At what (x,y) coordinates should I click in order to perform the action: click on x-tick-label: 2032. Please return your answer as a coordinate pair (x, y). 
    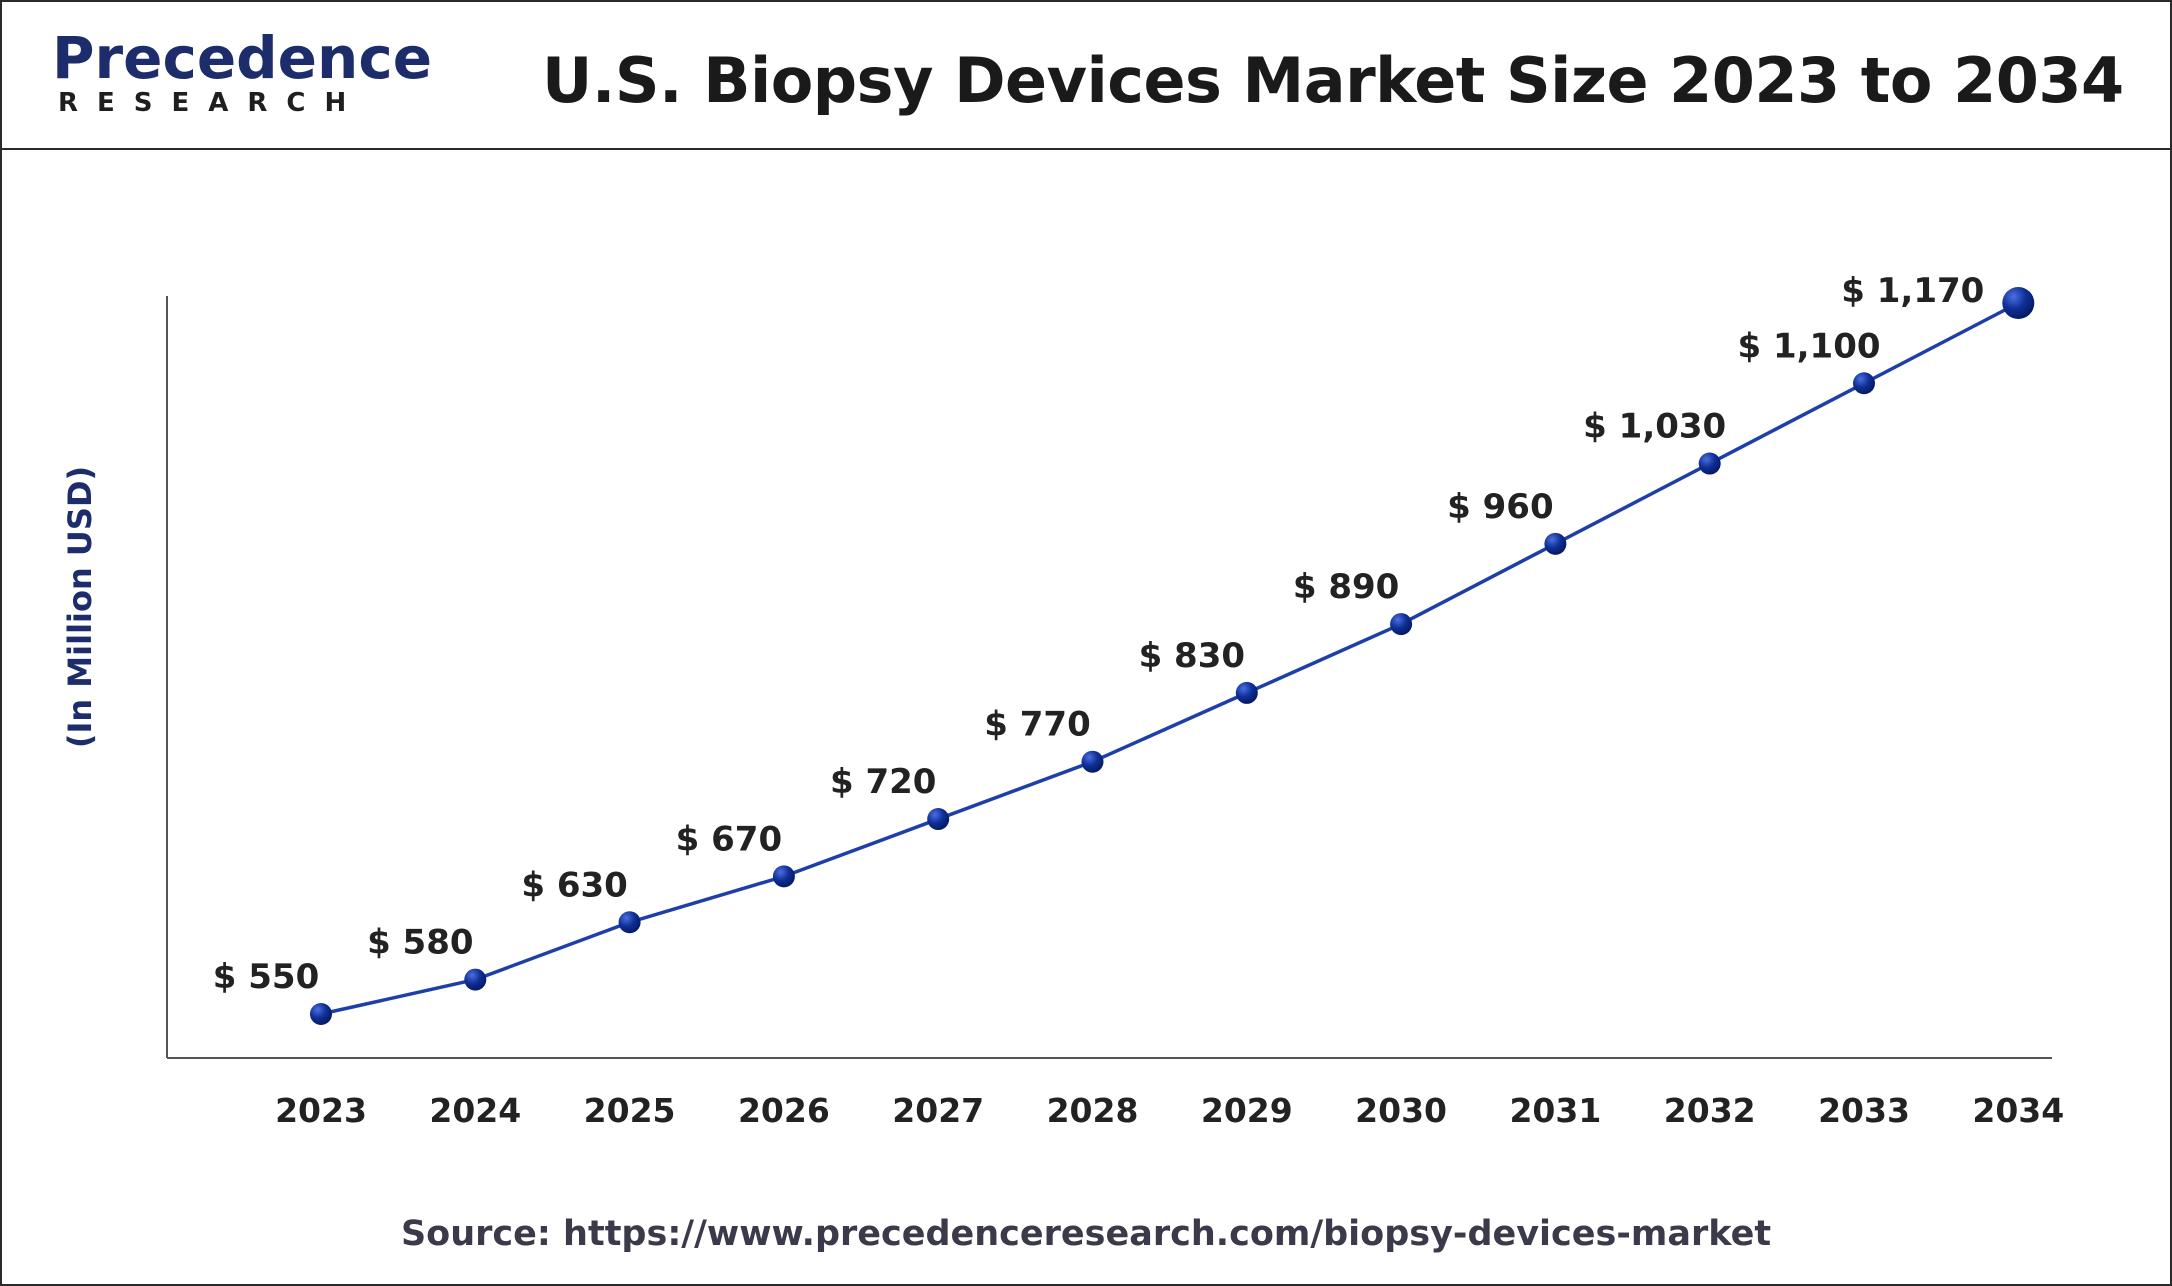
    Looking at the image, I should click on (1710, 1110).